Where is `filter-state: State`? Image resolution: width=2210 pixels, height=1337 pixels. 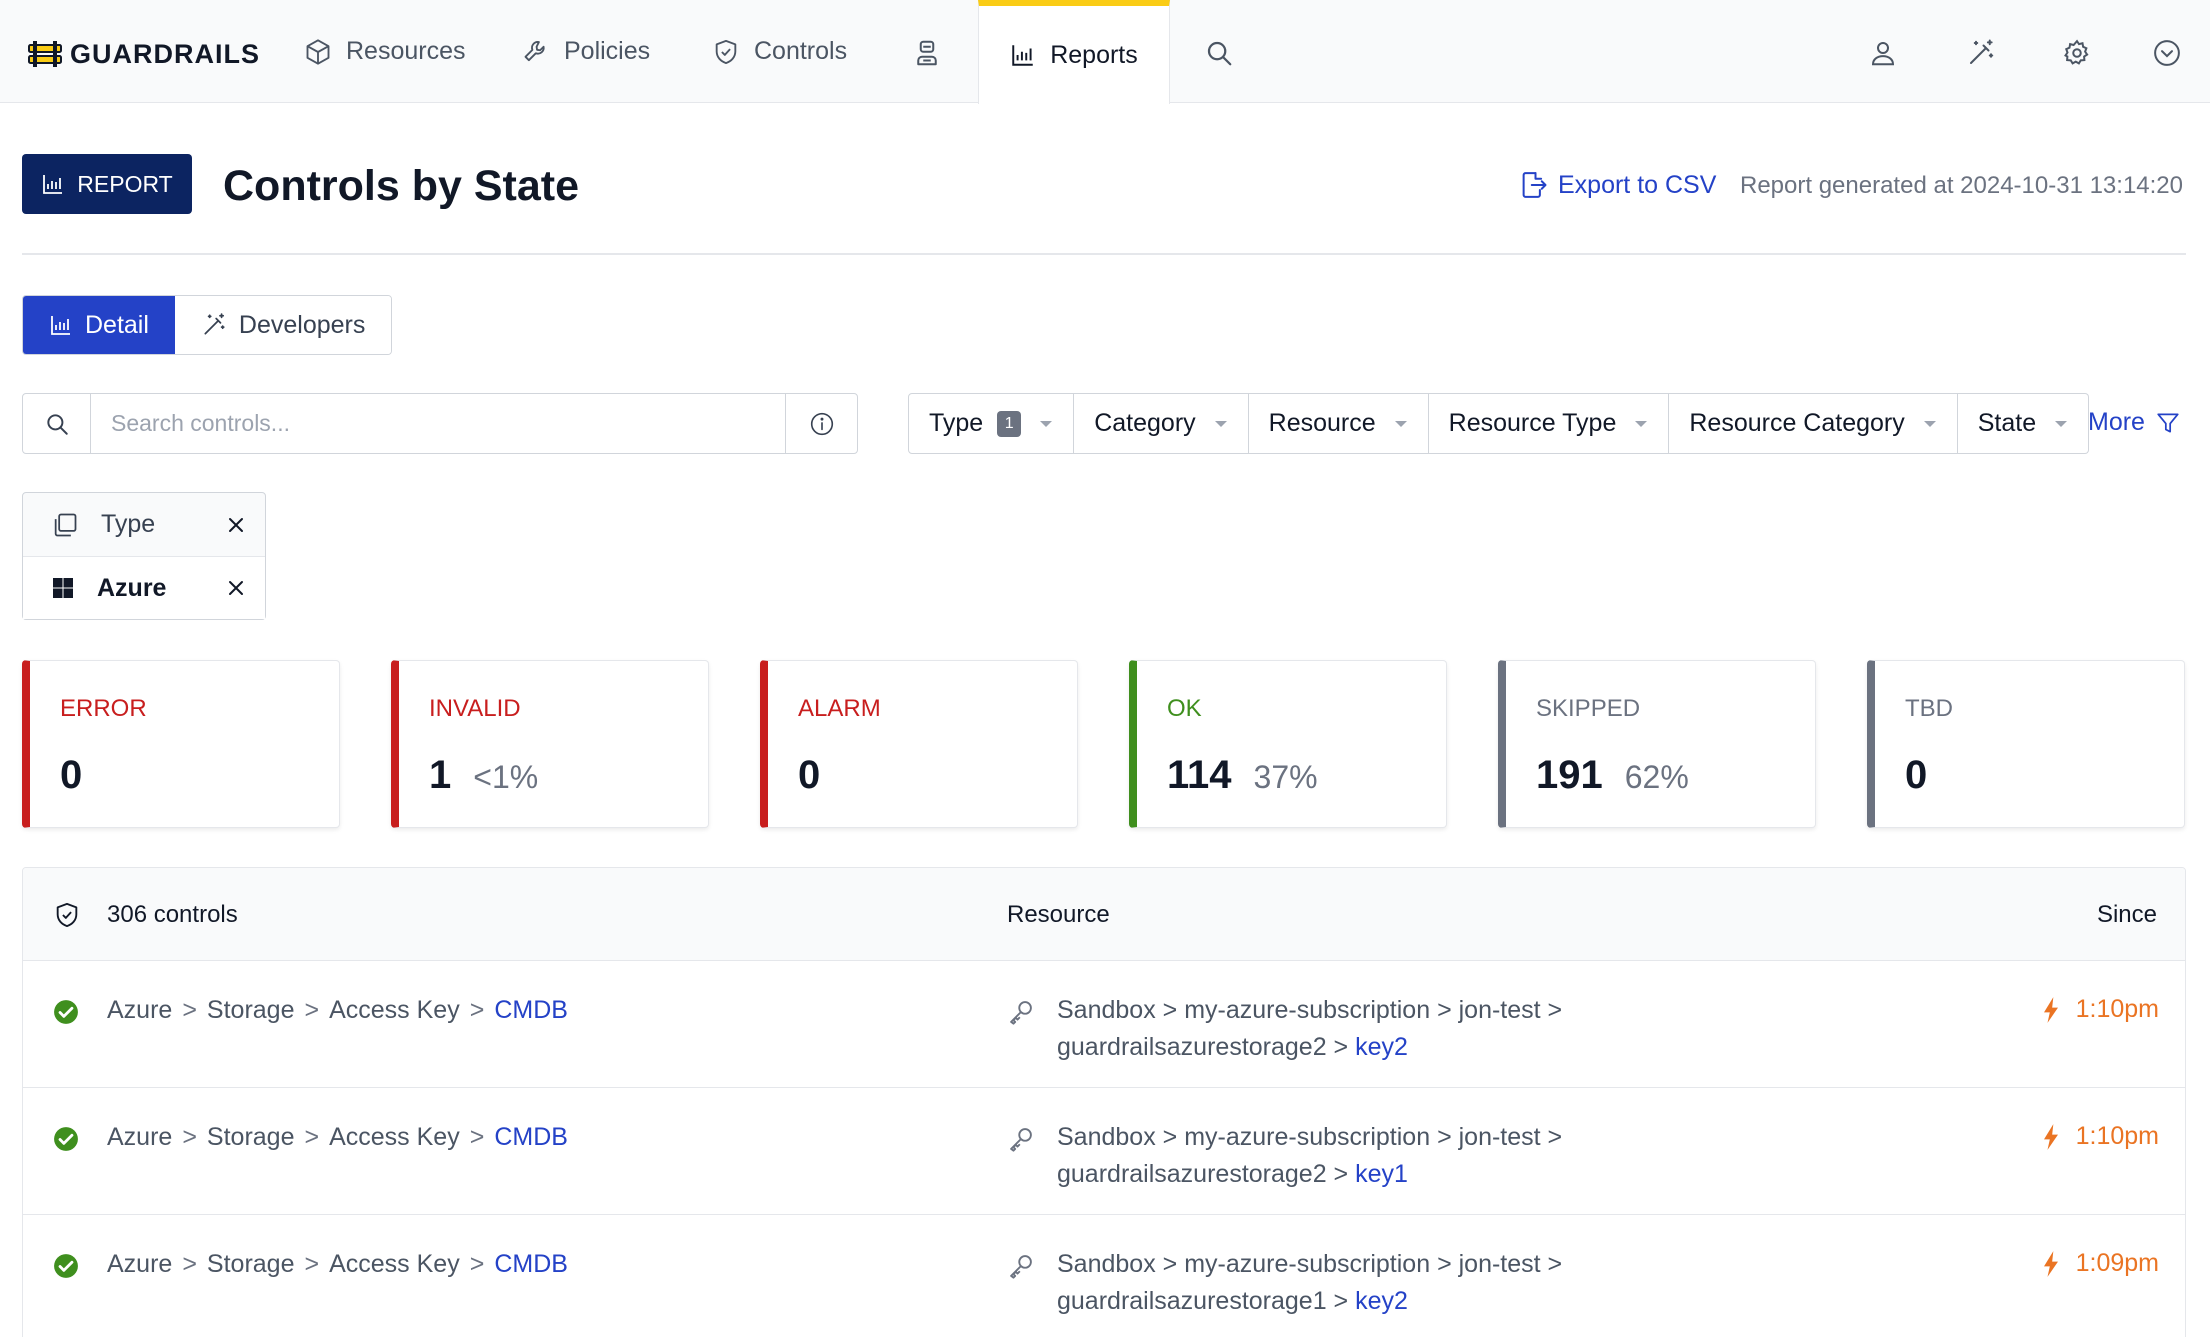 filter-state: State is located at coordinates (2023, 423).